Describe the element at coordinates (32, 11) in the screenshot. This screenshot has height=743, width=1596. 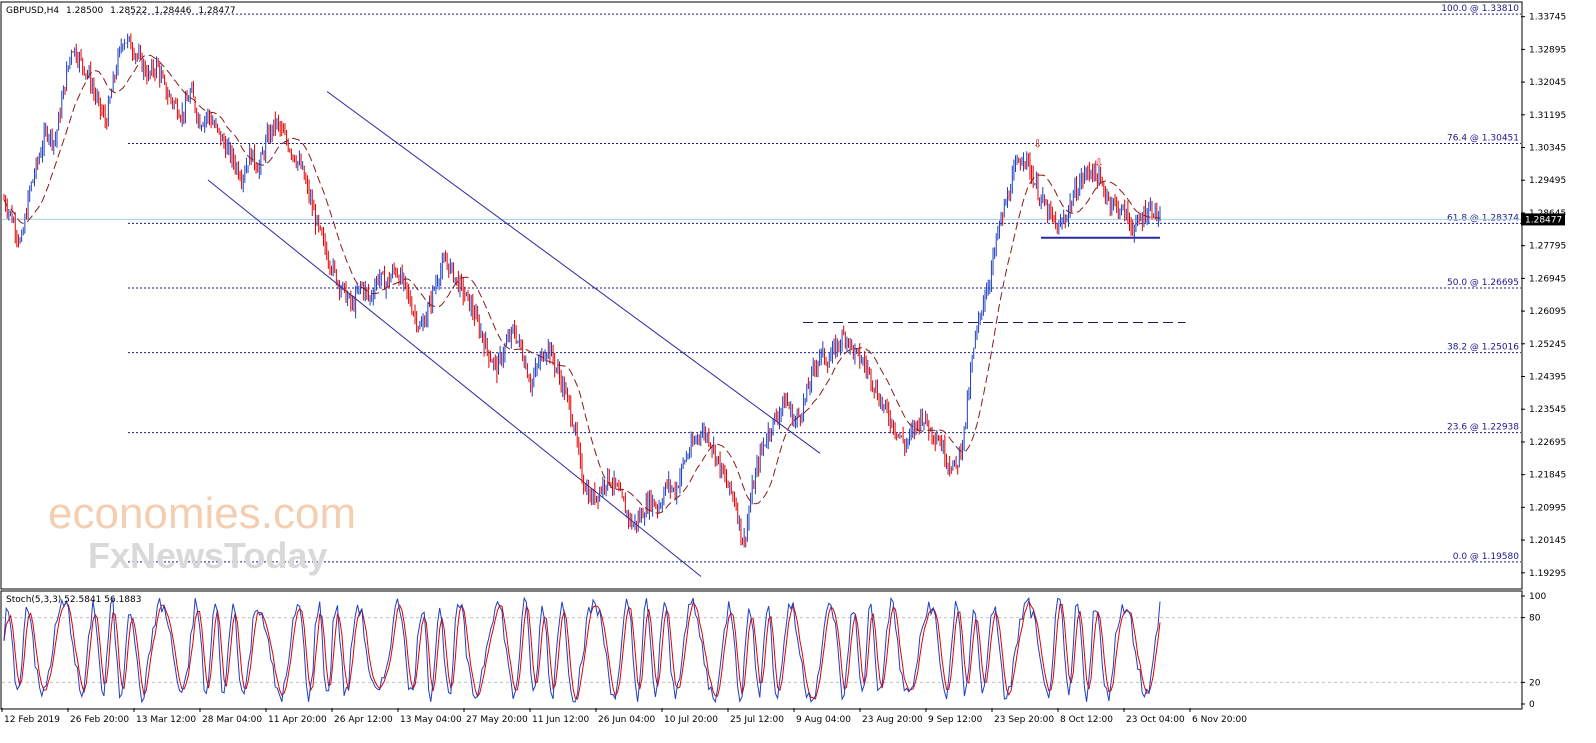
I see `symbol-label: GBPUSD,H4` at that location.